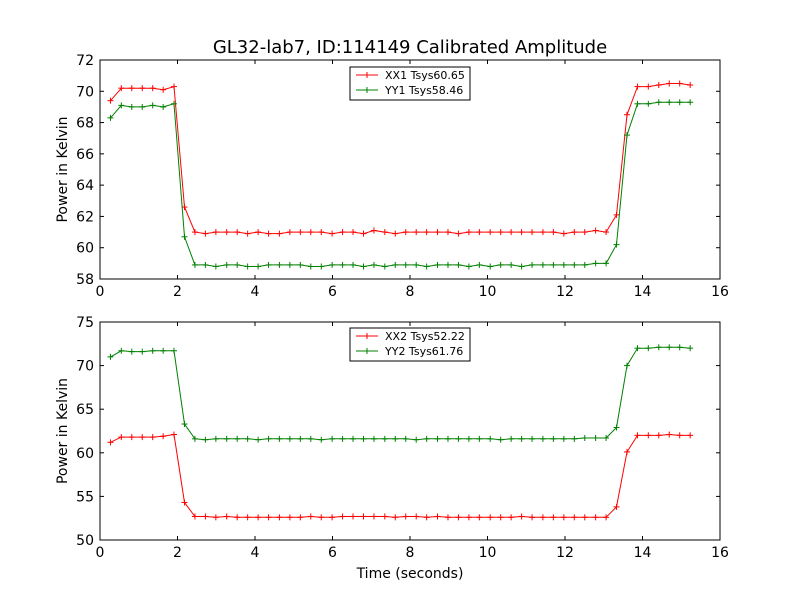  I want to click on x-tick-label: 2, so click(177, 292).